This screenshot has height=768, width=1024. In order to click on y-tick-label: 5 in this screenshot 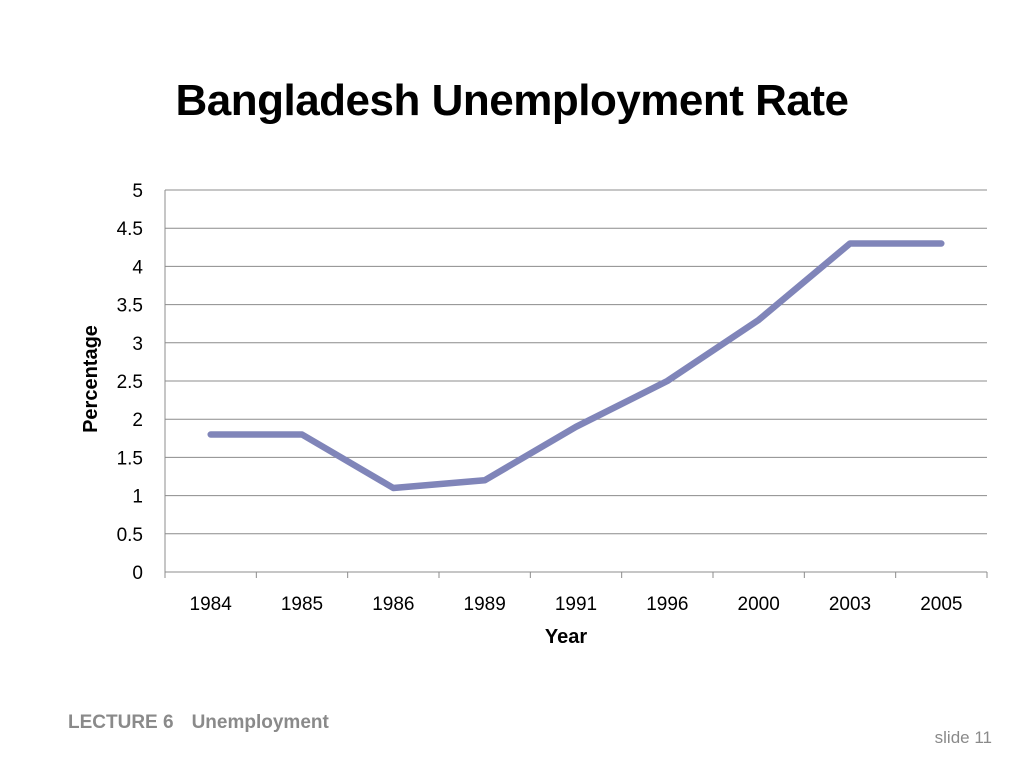, I will do `click(137, 191)`.